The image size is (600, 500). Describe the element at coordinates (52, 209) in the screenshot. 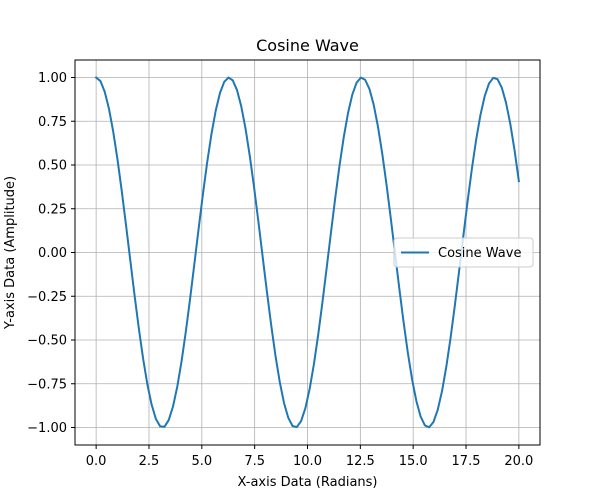

I see `y-tick-label: 0.25` at that location.